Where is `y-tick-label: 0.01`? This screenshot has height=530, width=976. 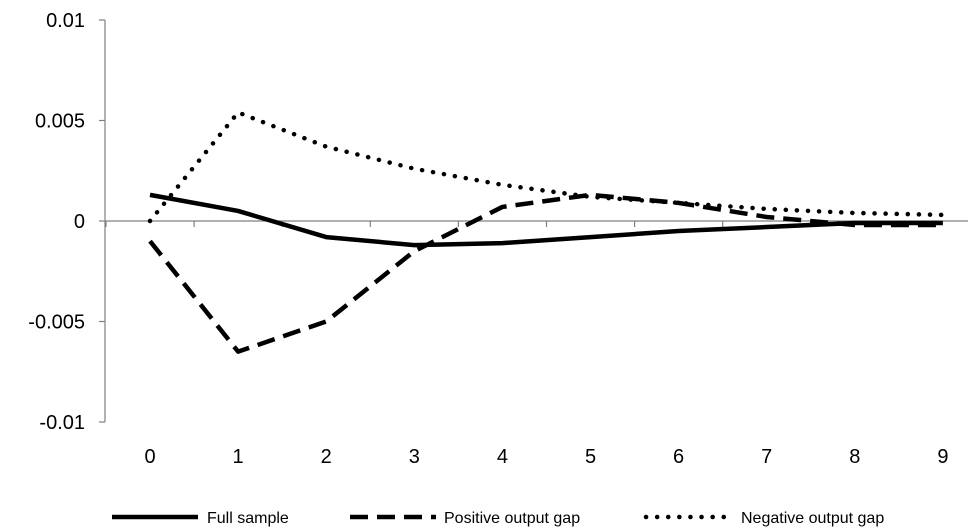
y-tick-label: 0.01 is located at coordinates (65, 21).